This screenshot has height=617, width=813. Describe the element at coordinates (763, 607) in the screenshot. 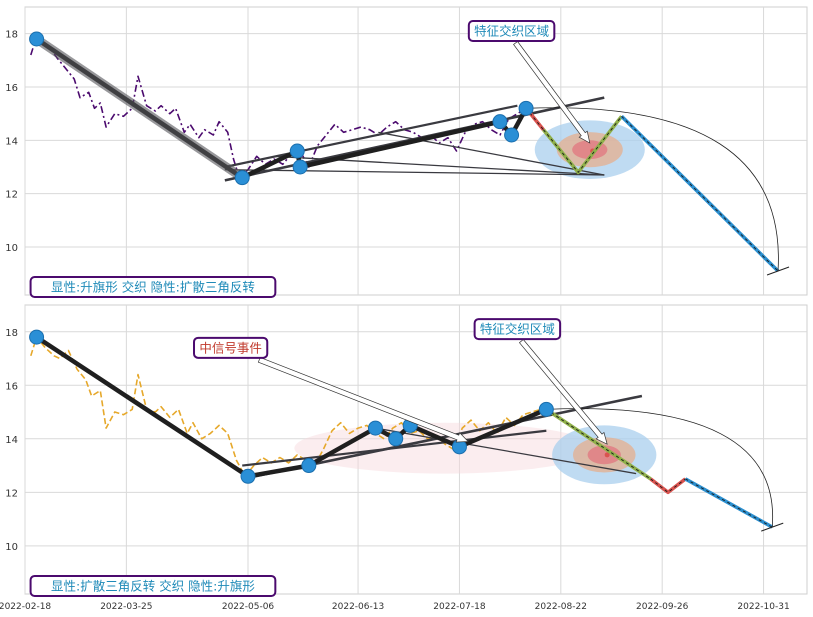

I see `x-tick-label: 2022-10-31` at that location.